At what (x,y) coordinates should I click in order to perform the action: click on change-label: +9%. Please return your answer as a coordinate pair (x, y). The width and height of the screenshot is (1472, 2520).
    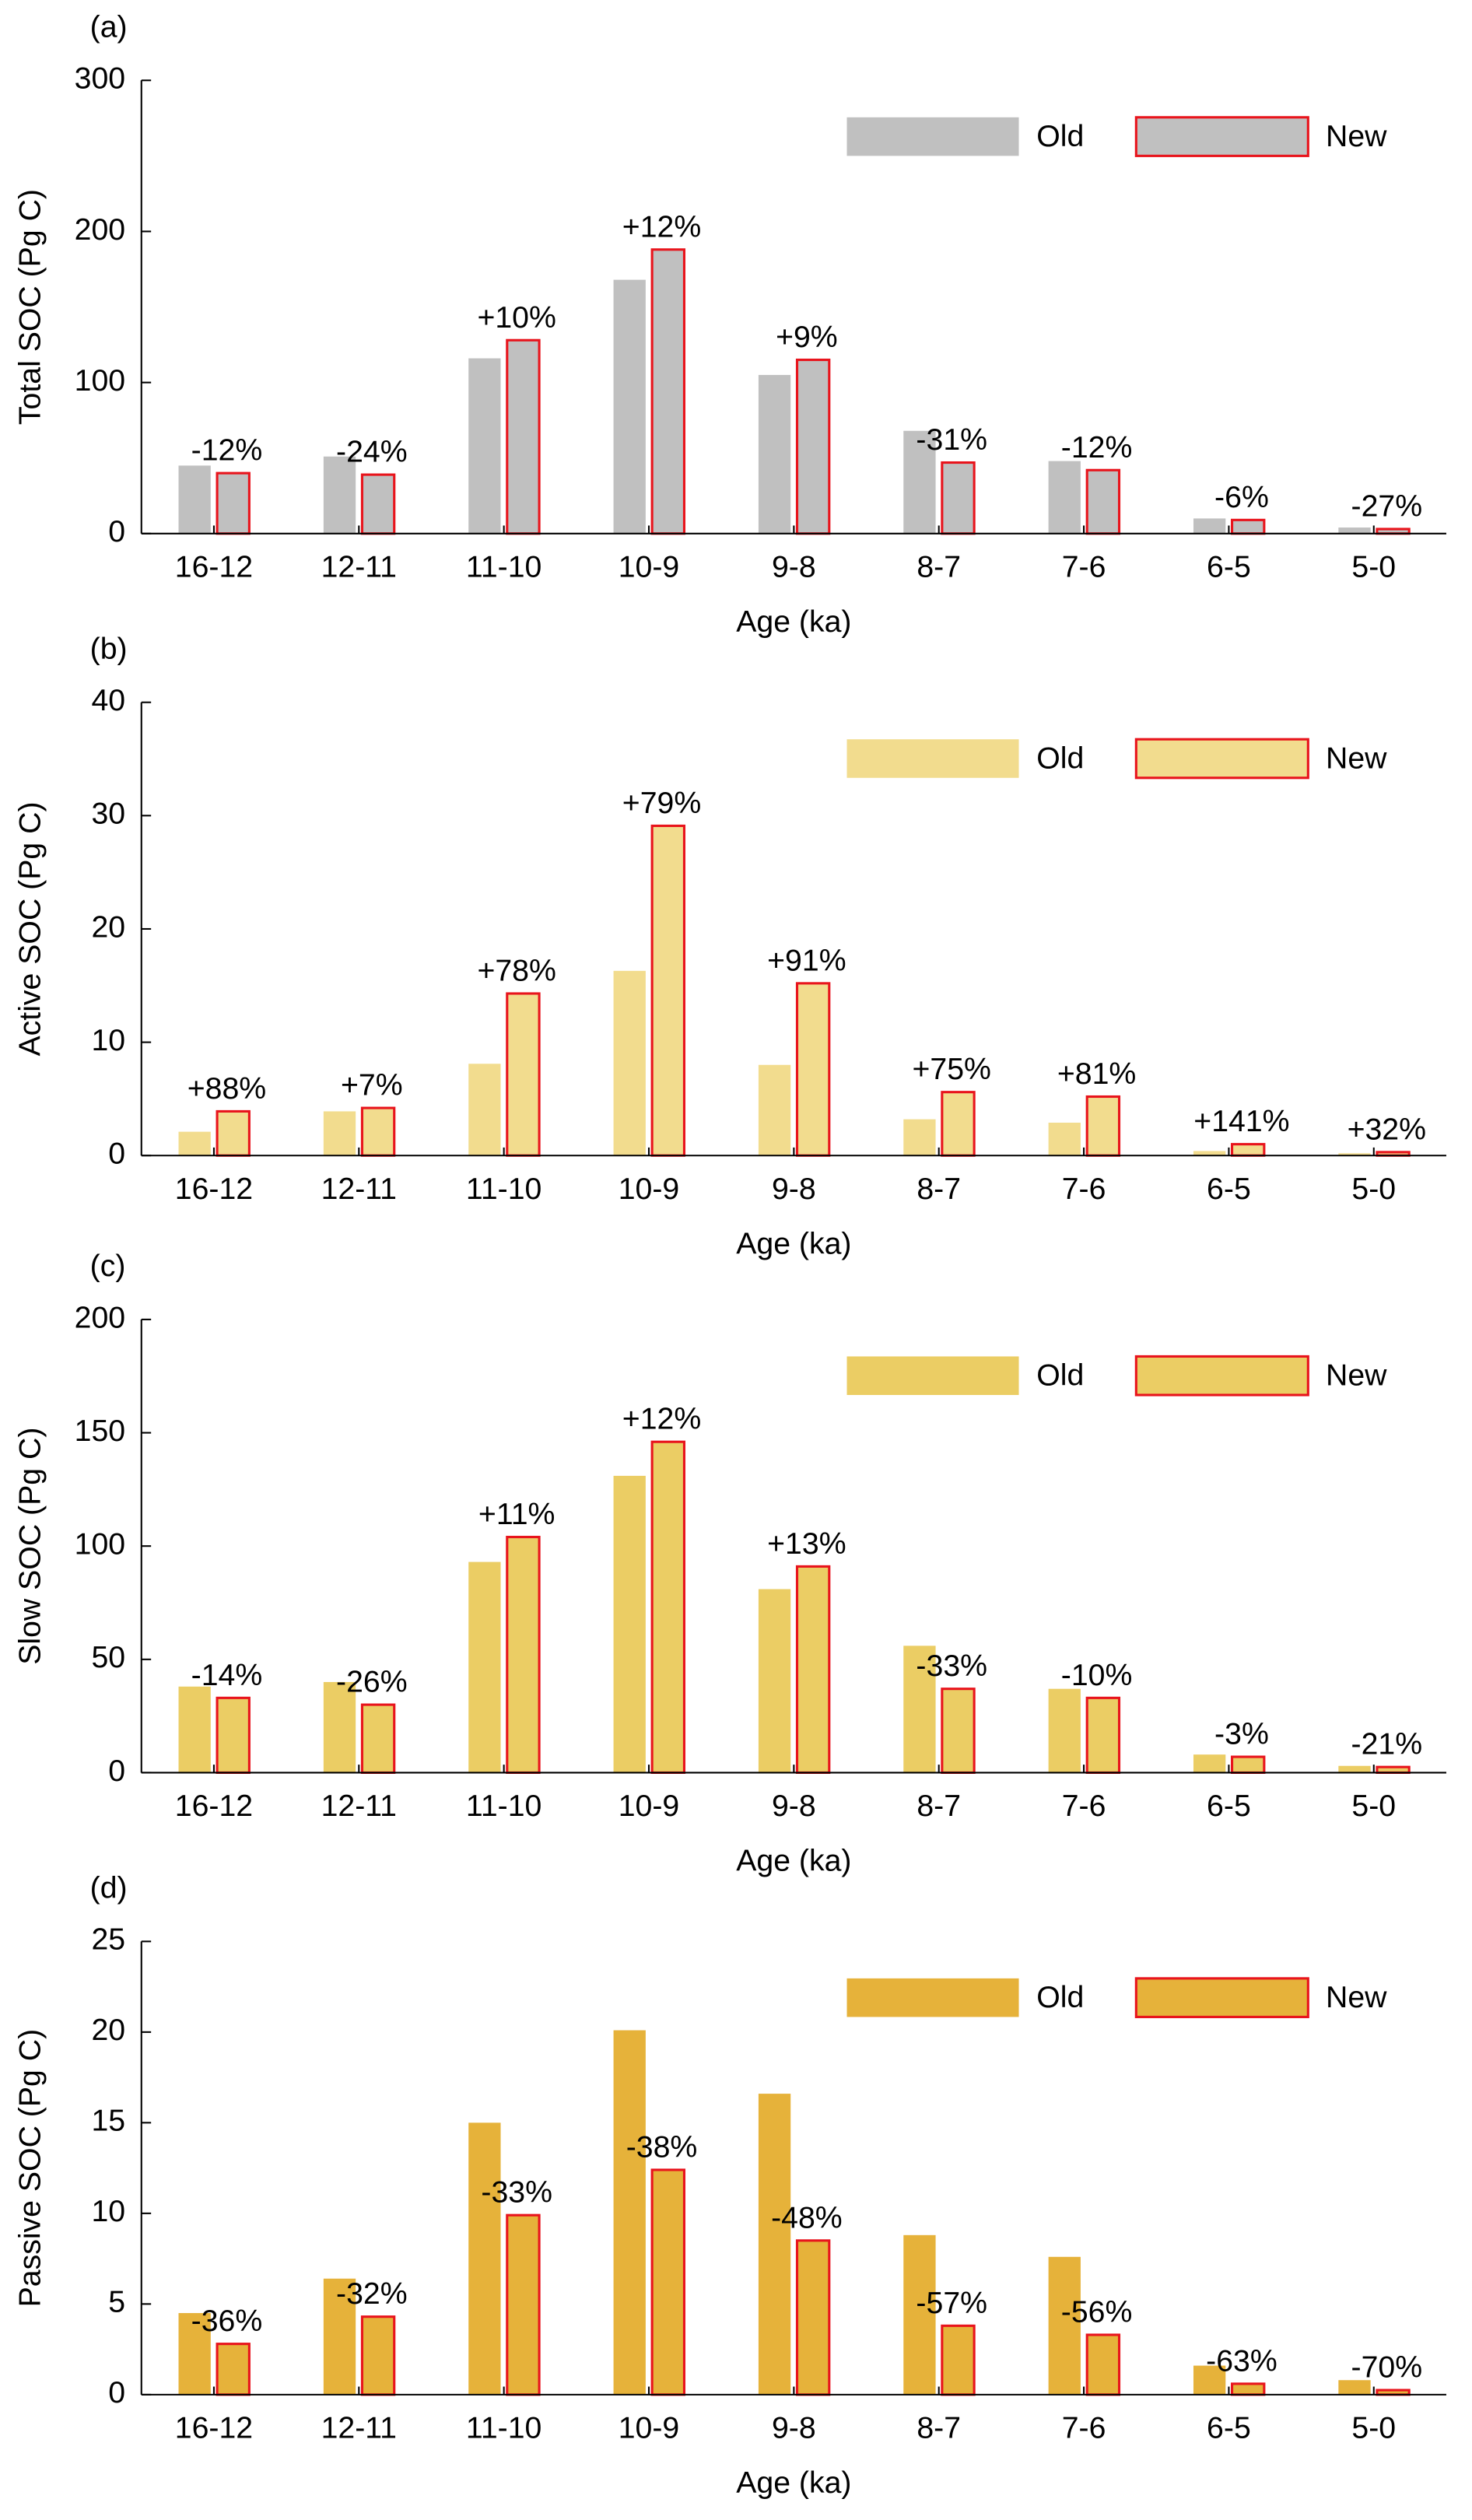
    Looking at the image, I should click on (807, 337).